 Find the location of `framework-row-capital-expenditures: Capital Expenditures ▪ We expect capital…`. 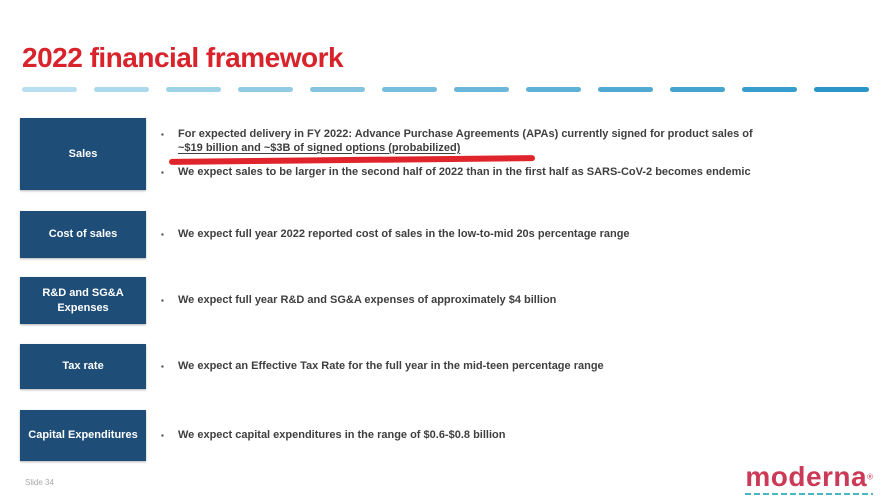

framework-row-capital-expenditures: Capital Expenditures ▪ We expect capital… is located at coordinates (446, 435).